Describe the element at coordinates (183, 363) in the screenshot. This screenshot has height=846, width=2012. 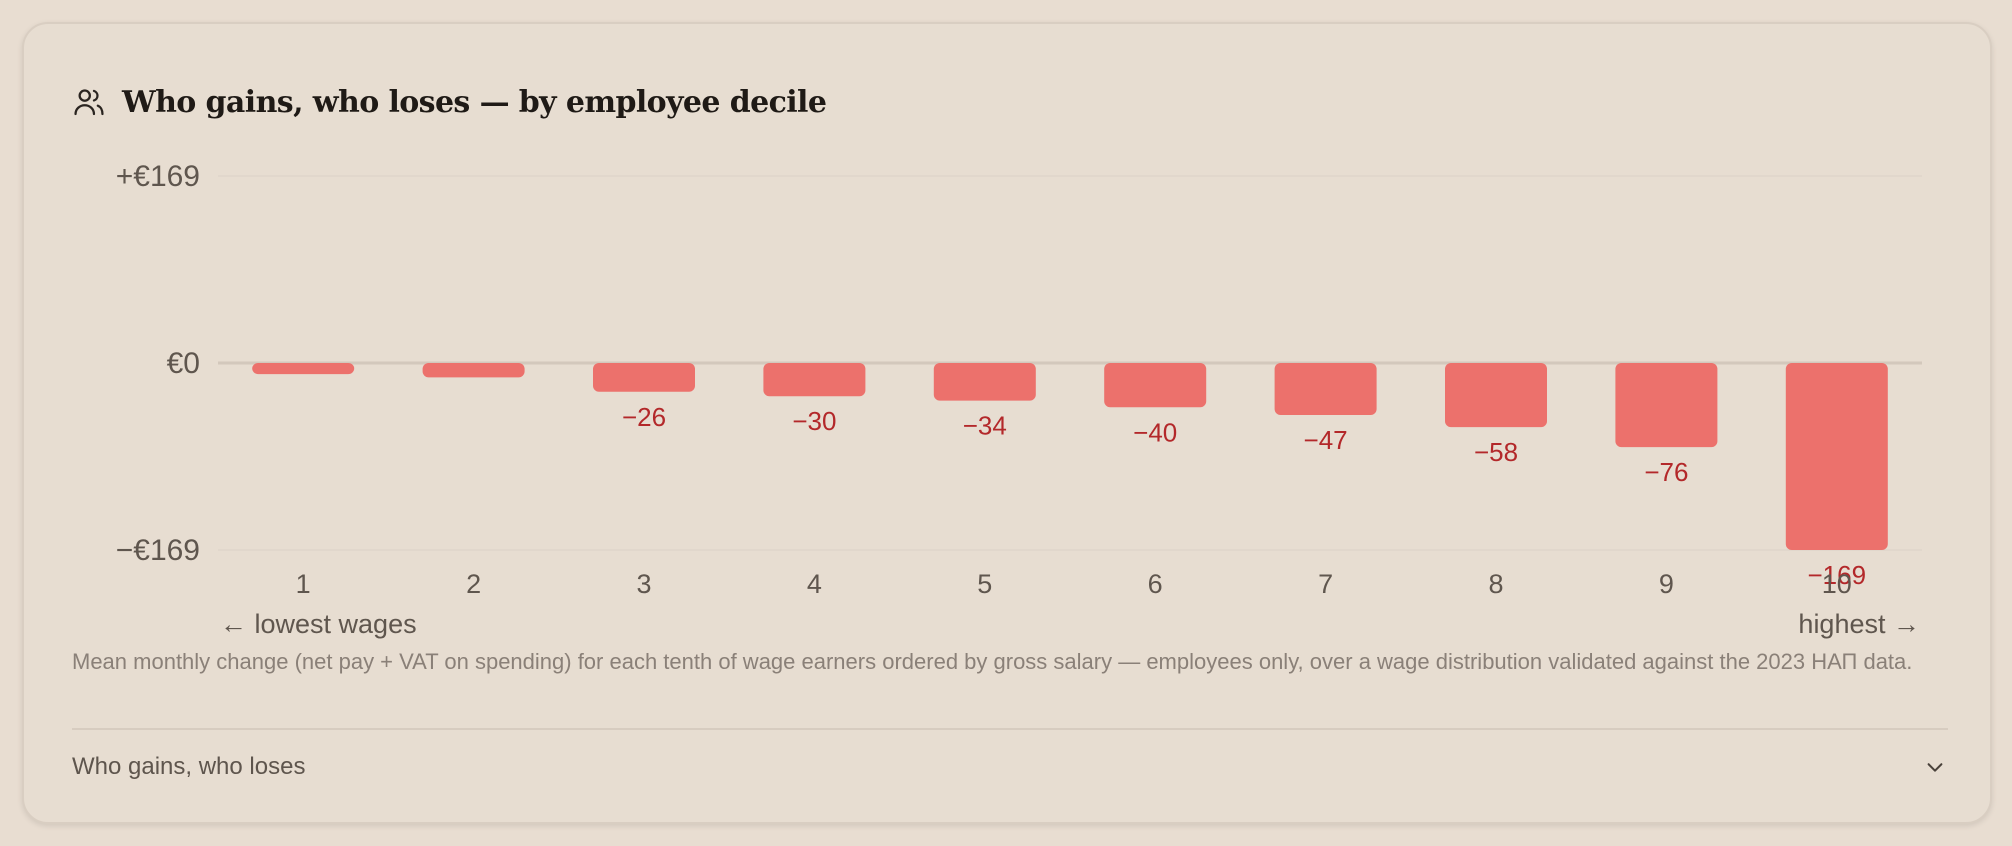
I see `y-tick-label: €0` at that location.